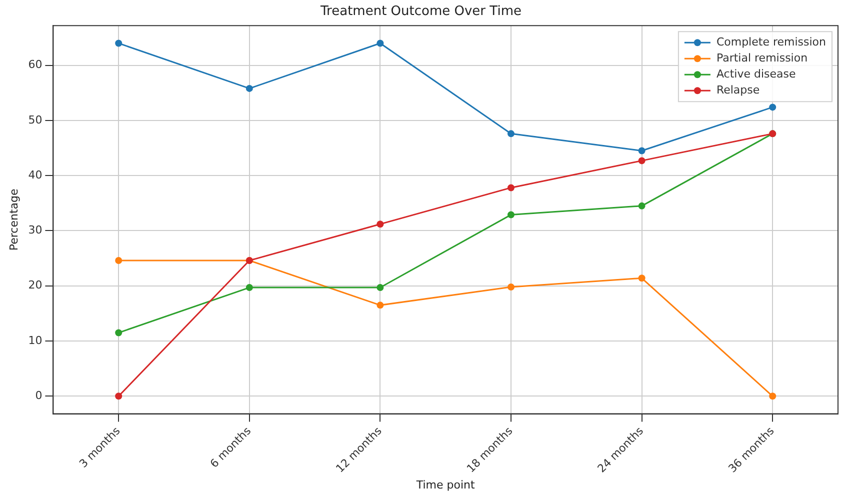 This screenshot has width=846, height=492. I want to click on x-axis-title: Time point, so click(445, 485).